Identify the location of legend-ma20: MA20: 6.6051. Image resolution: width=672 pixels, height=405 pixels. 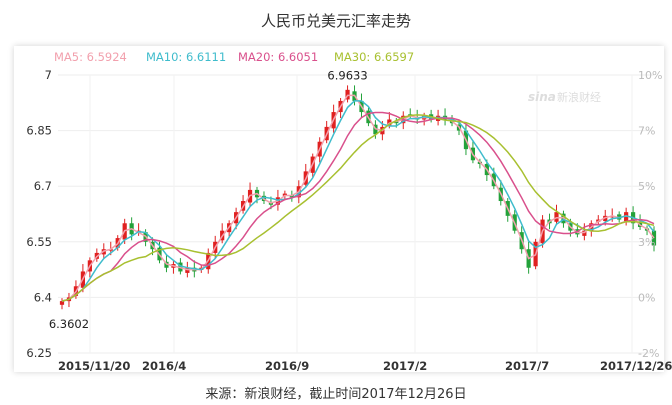
(278, 57).